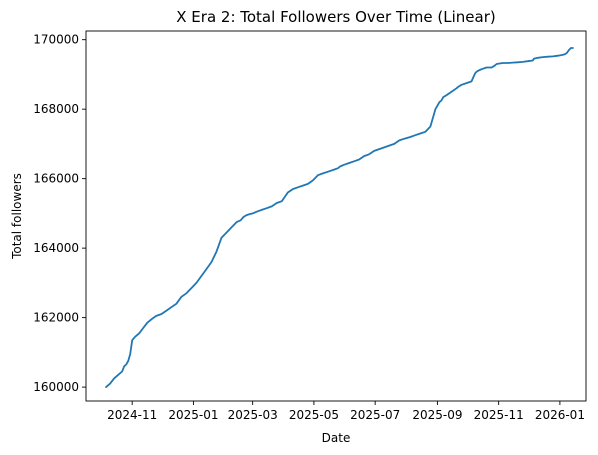  I want to click on x-tick-label: 2025-05, so click(314, 415).